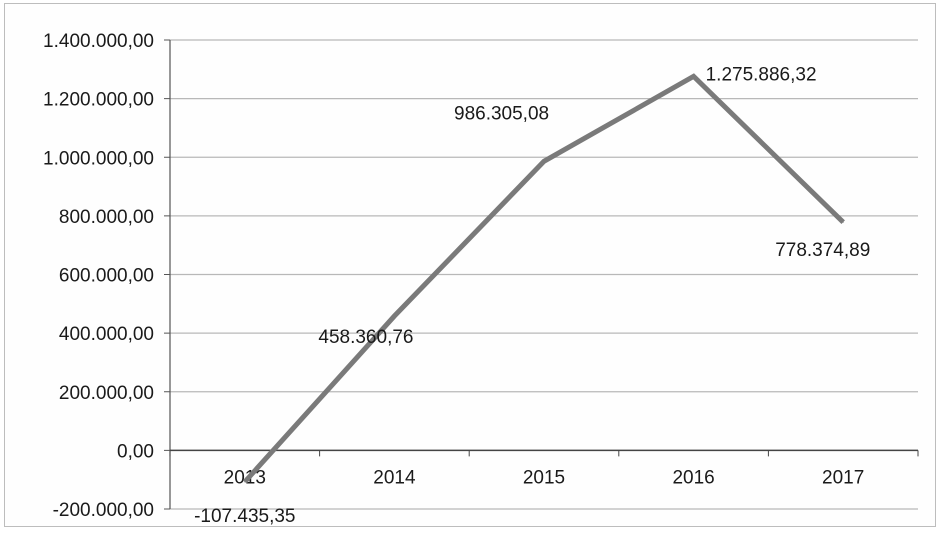 This screenshot has height=533, width=942. What do you see at coordinates (245, 477) in the screenshot?
I see `x-tick-label: 2013` at bounding box center [245, 477].